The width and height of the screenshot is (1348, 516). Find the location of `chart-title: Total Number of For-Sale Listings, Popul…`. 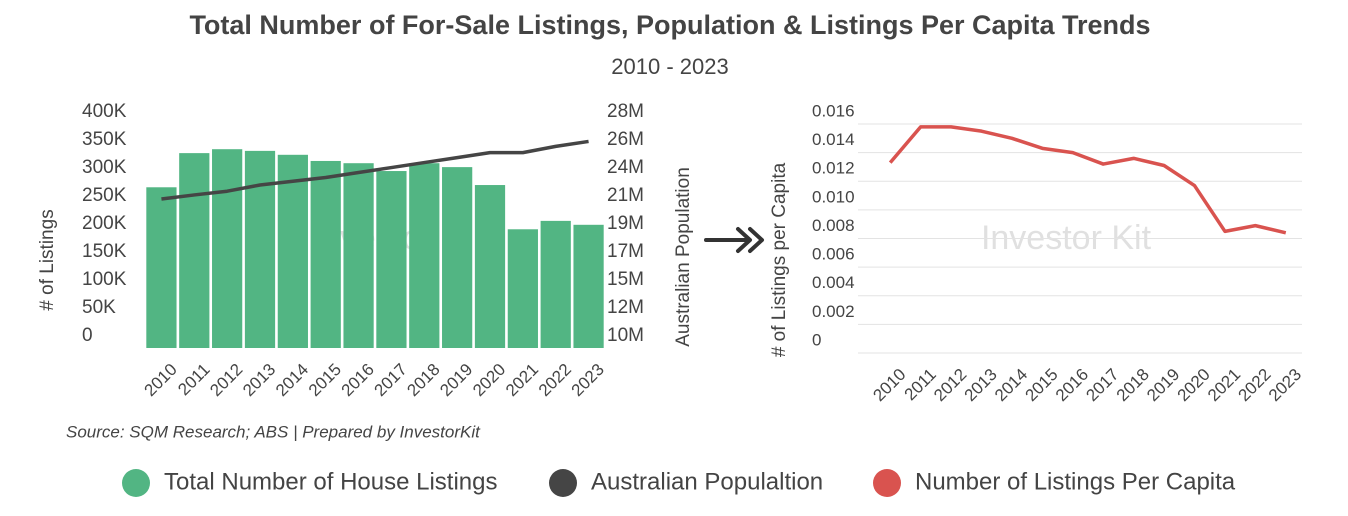

chart-title: Total Number of For-Sale Listings, Popul… is located at coordinates (669, 25).